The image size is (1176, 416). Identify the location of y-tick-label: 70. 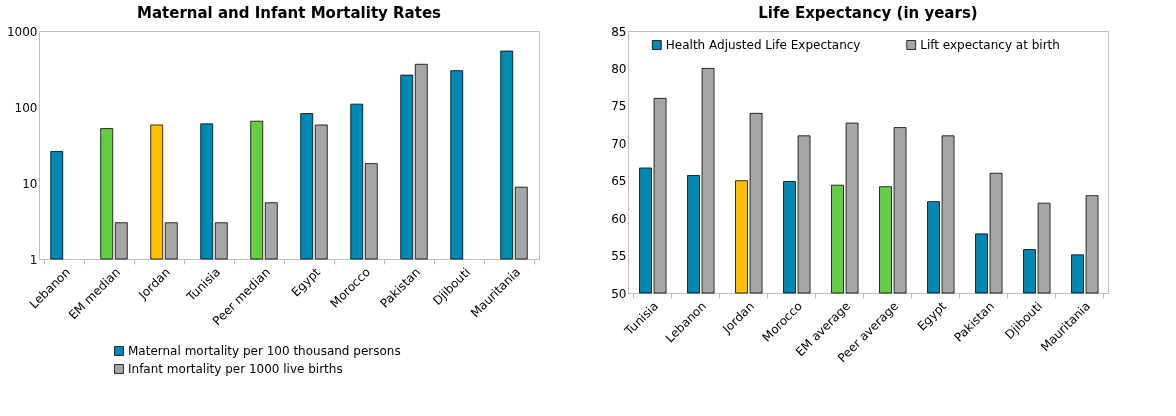
(619, 143).